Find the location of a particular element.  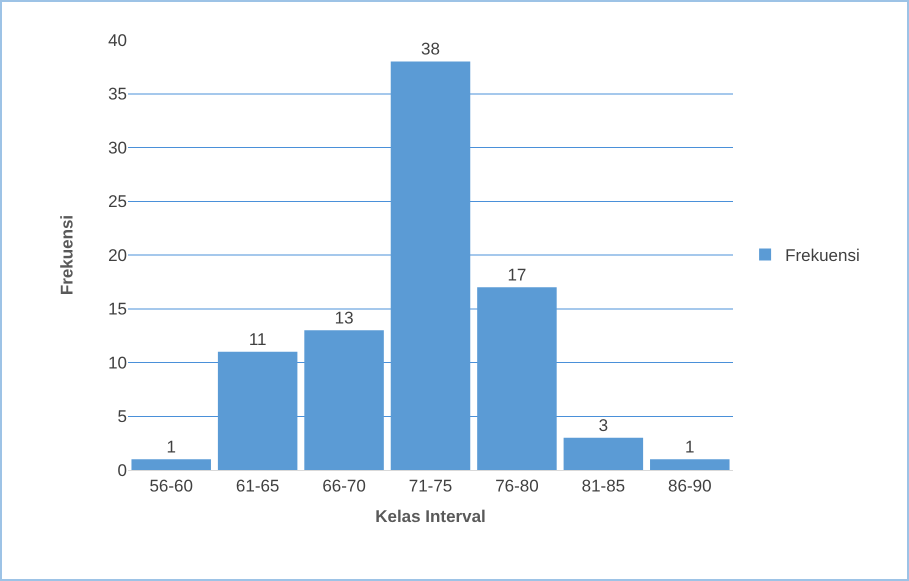

y-tick-label: 40 is located at coordinates (117, 40).